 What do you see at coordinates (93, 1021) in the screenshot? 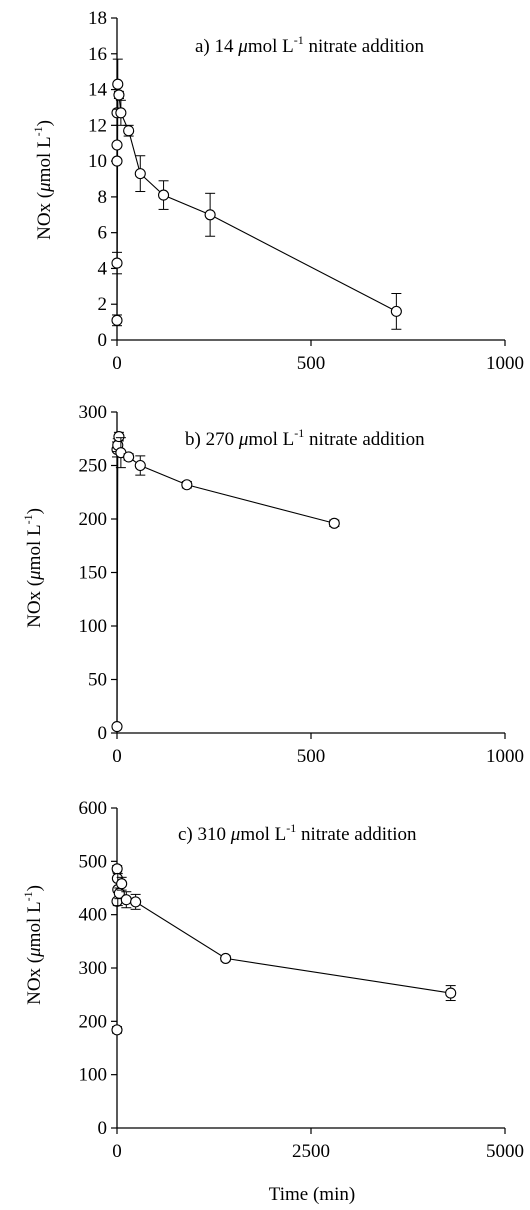
I see `panel-c-y-tick-label: 200` at bounding box center [93, 1021].